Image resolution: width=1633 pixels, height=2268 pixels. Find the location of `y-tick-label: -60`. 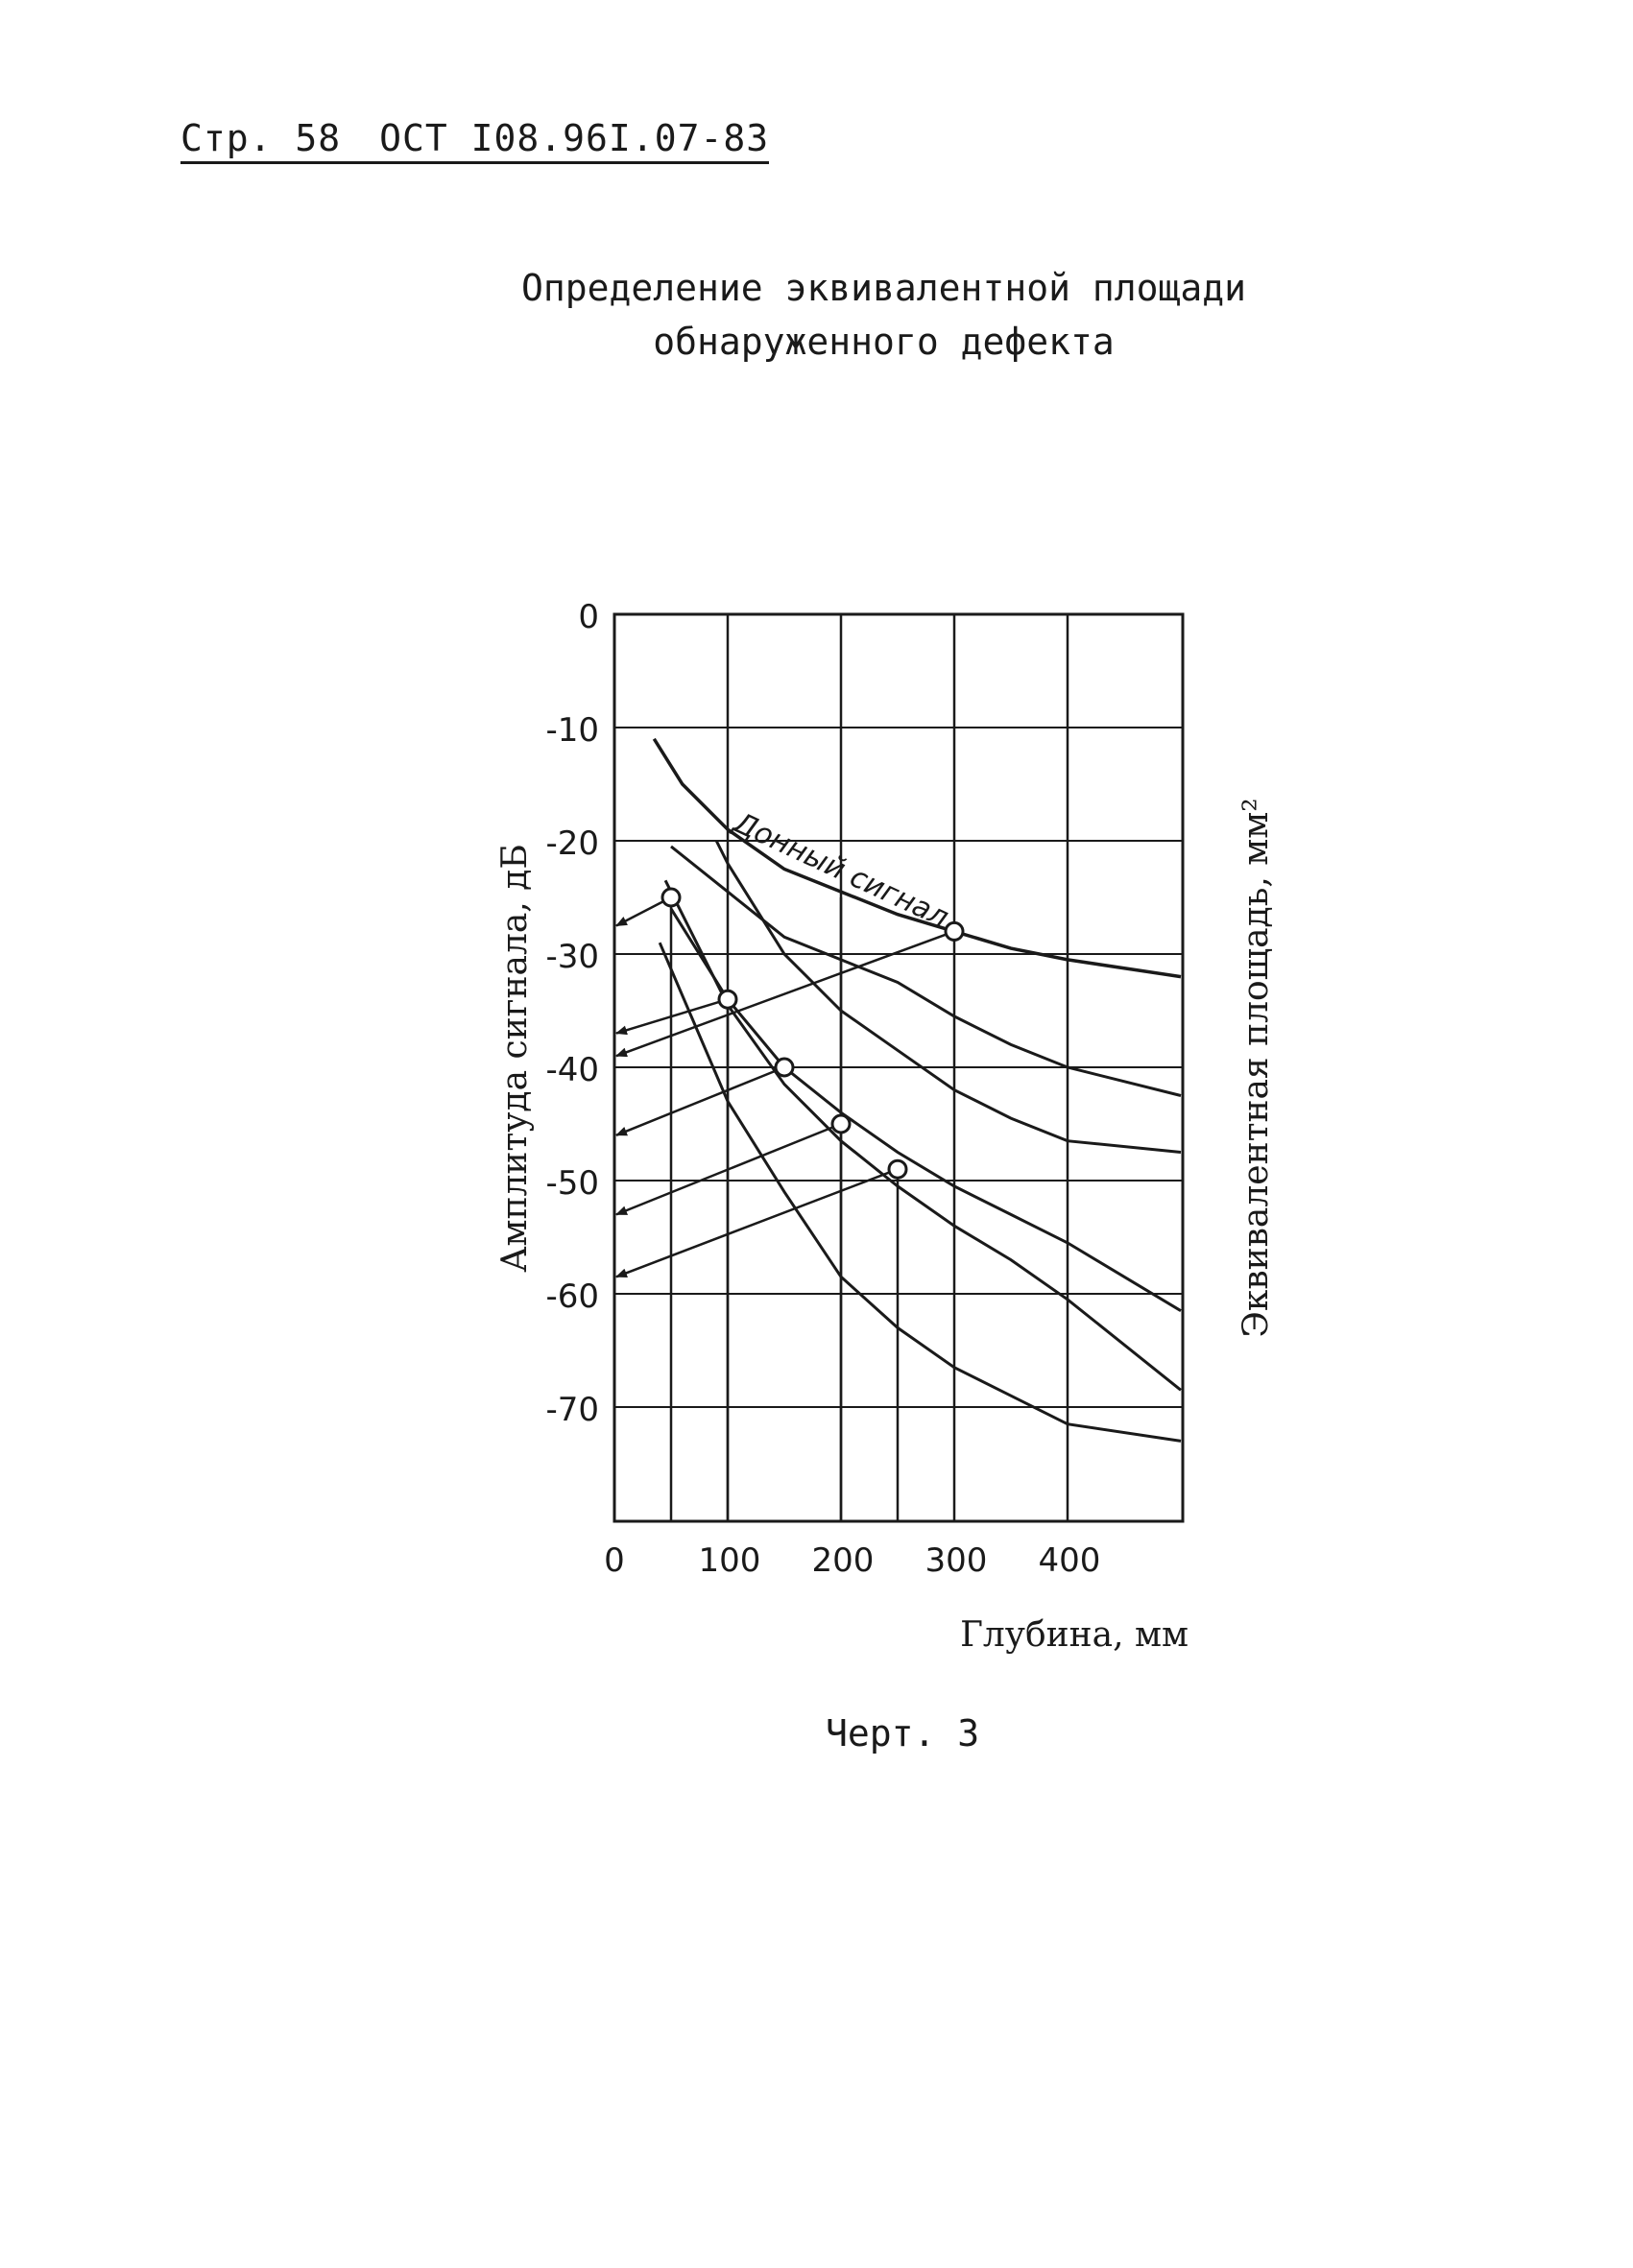

y-tick-label: -60 is located at coordinates (572, 1296).